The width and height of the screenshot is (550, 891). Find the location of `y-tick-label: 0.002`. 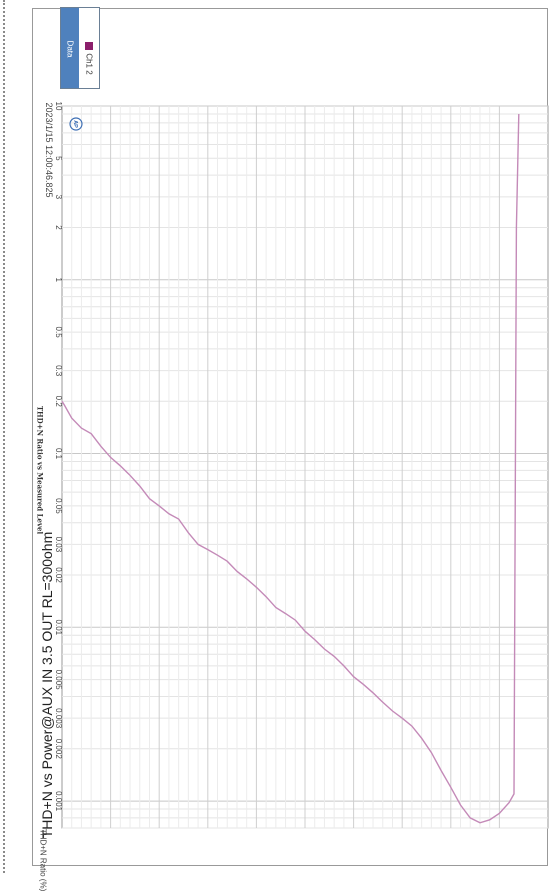

y-tick-label: 0.002 is located at coordinates (58, 749).